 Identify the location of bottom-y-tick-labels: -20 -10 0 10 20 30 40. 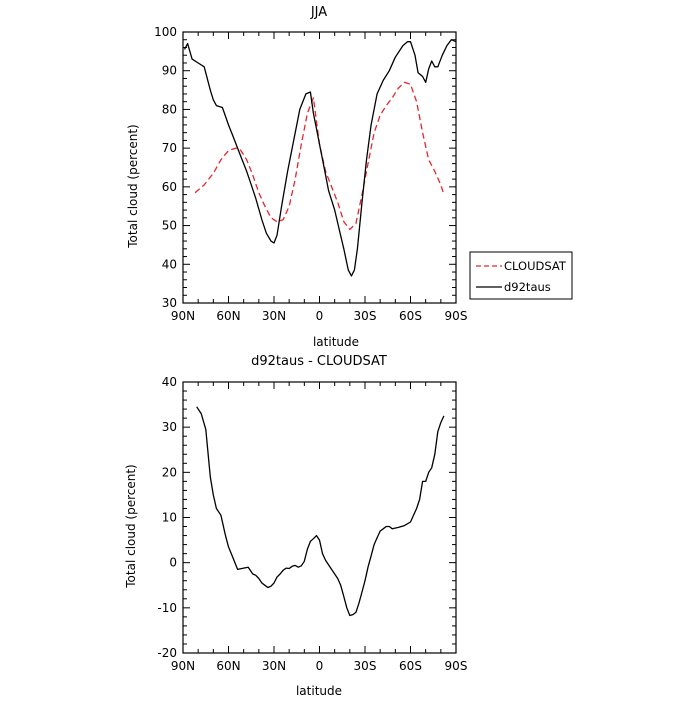
(167, 517).